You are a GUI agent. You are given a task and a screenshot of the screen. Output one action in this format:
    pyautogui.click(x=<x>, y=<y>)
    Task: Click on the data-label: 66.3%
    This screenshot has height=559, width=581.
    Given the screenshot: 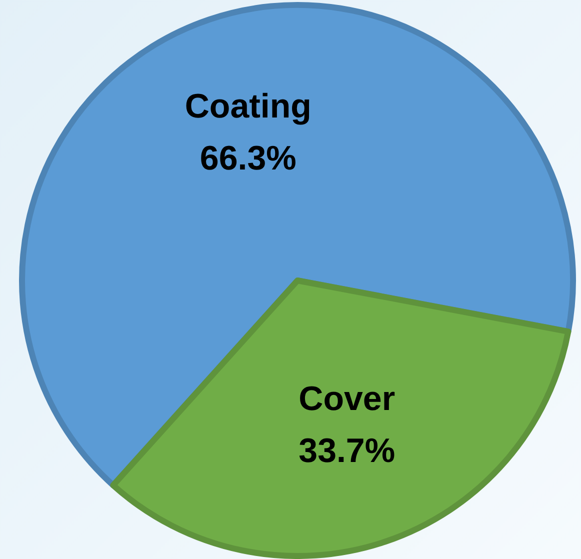 What is the action you would take?
    pyautogui.click(x=248, y=159)
    